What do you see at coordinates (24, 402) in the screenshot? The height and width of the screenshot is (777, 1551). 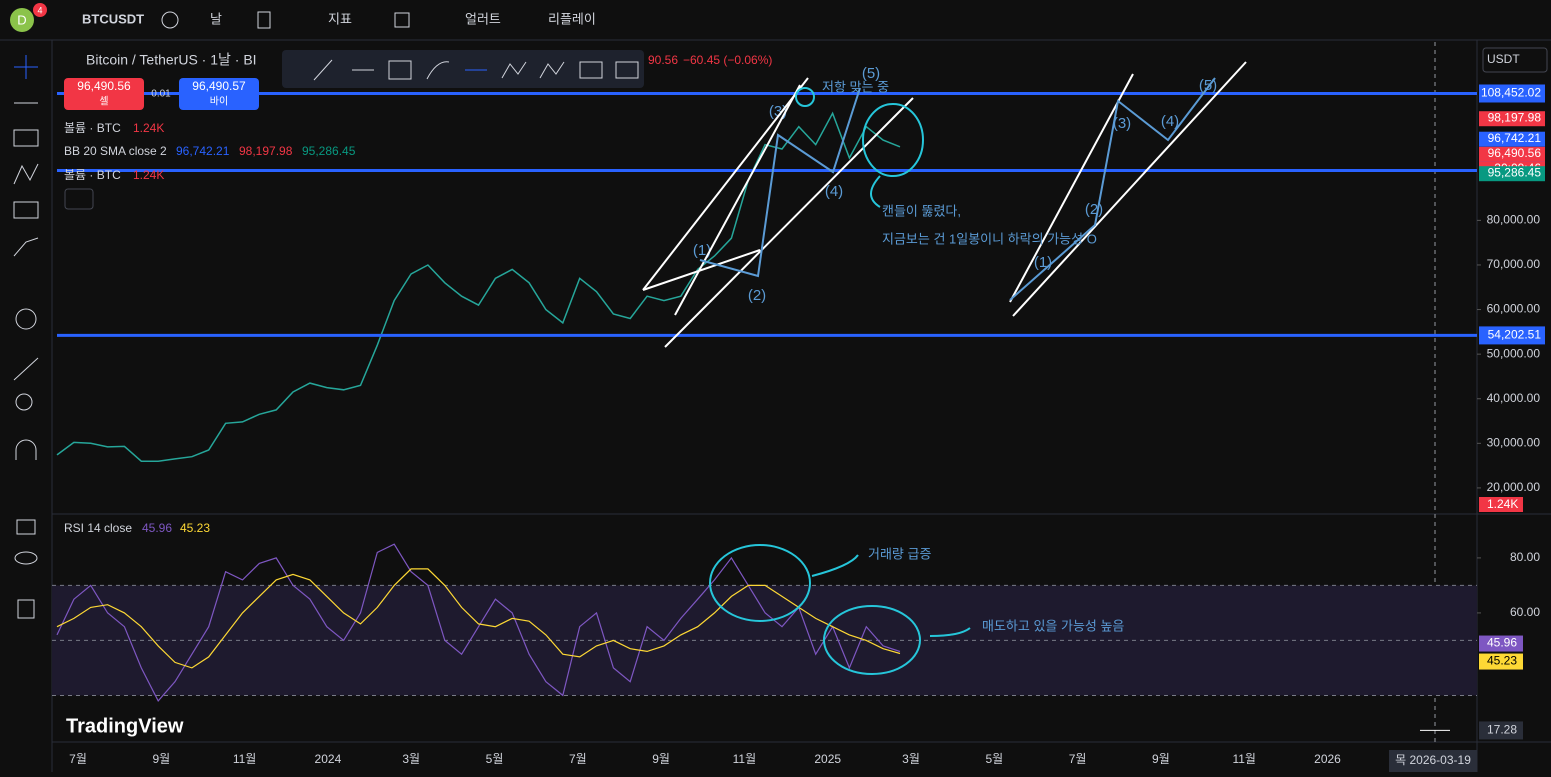 I see `tool-zoom` at bounding box center [24, 402].